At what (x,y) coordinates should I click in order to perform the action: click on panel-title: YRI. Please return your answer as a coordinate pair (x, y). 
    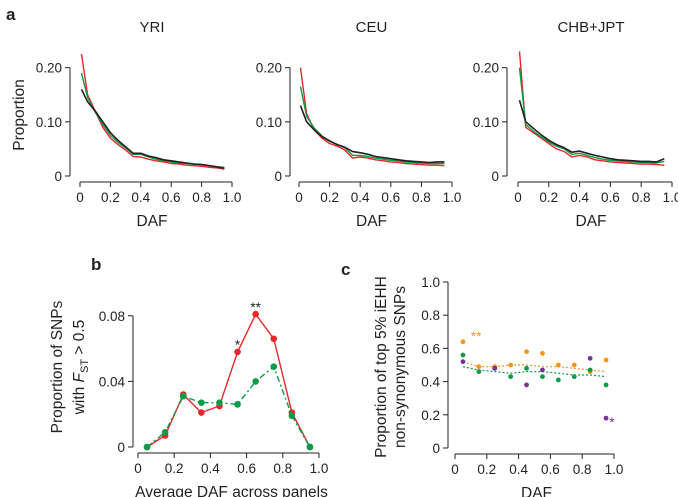
    Looking at the image, I should click on (151, 27).